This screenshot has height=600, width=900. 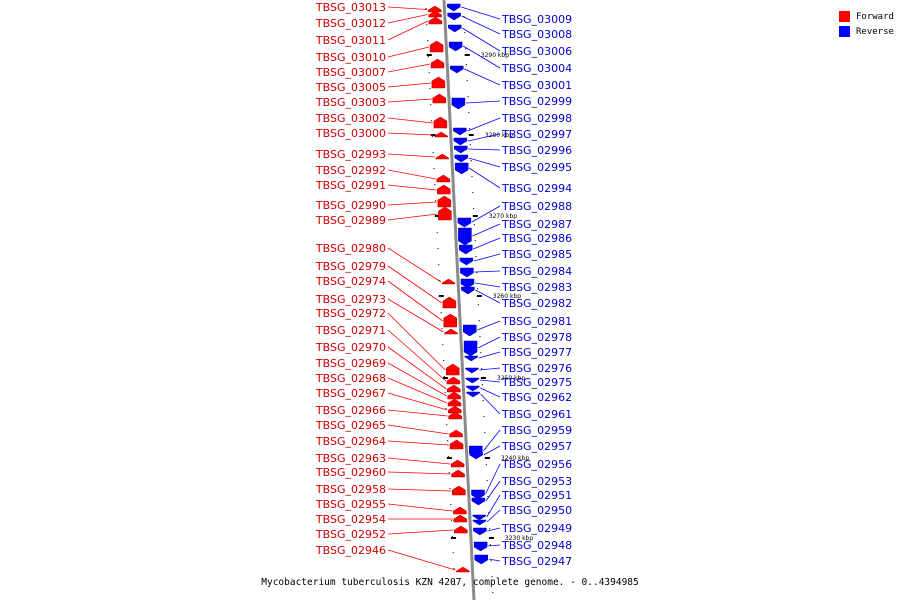 I want to click on reverse-gene-label: TBSG_02957, so click(x=536, y=446).